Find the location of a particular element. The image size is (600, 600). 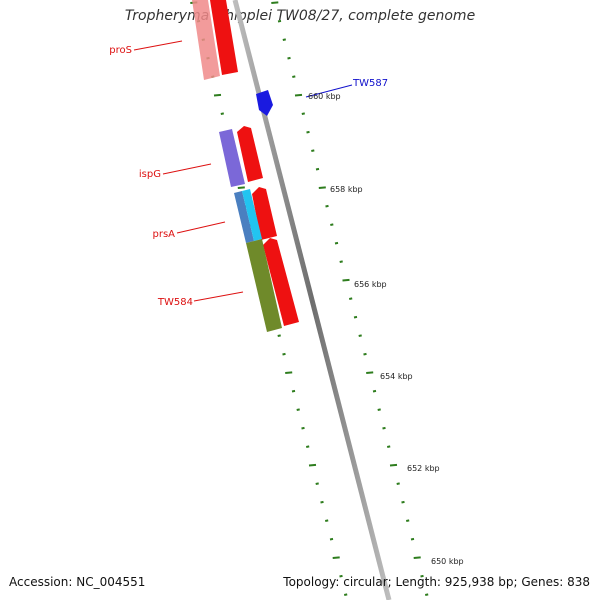

forward-strand-features is located at coordinates (254, 163).